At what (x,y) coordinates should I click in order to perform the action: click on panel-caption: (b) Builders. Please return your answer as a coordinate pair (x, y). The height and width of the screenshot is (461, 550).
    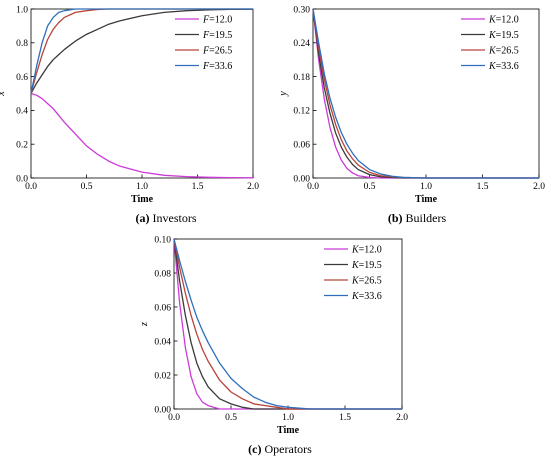
    Looking at the image, I should click on (417, 218).